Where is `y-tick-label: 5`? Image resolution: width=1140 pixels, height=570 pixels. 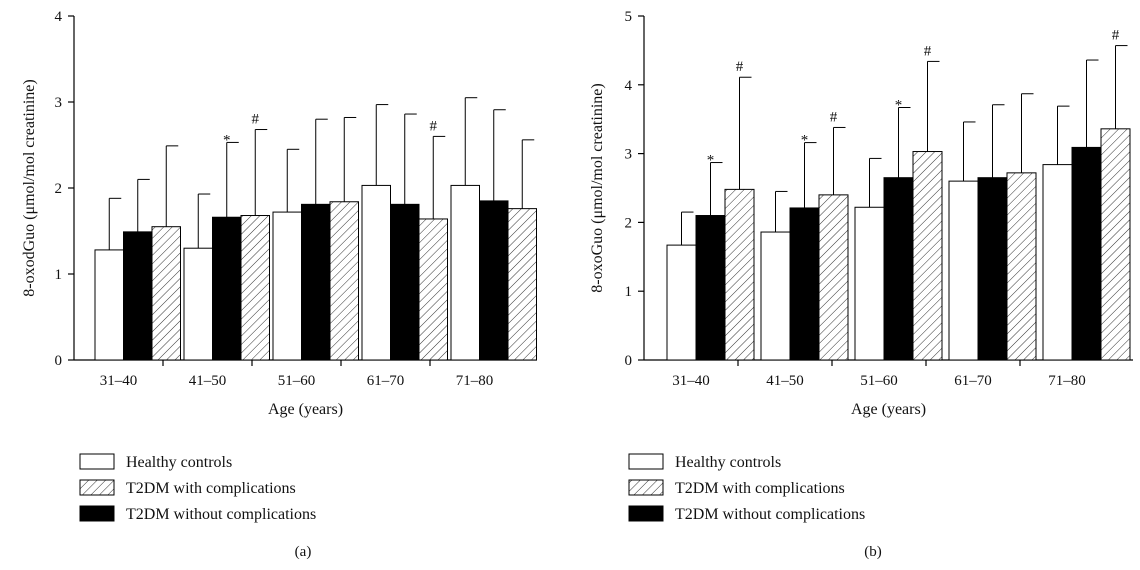
y-tick-label: 5 is located at coordinates (629, 17).